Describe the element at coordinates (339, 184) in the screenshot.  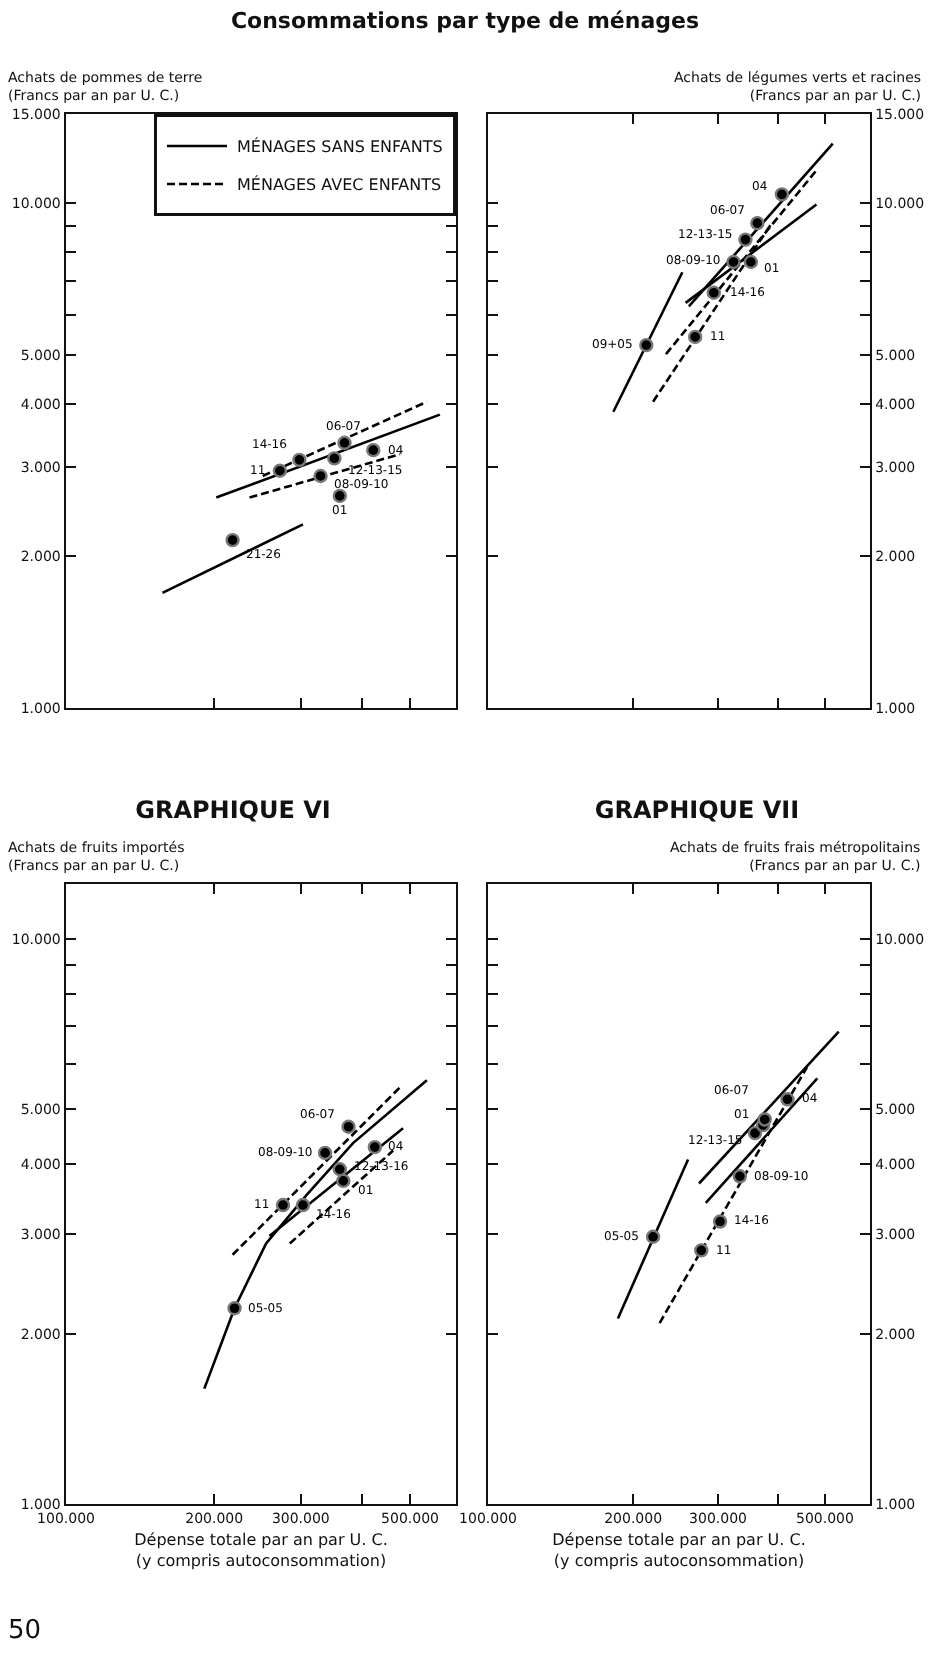
I see `legend-label: MÉNAGES AVEC ENFANTS` at that location.